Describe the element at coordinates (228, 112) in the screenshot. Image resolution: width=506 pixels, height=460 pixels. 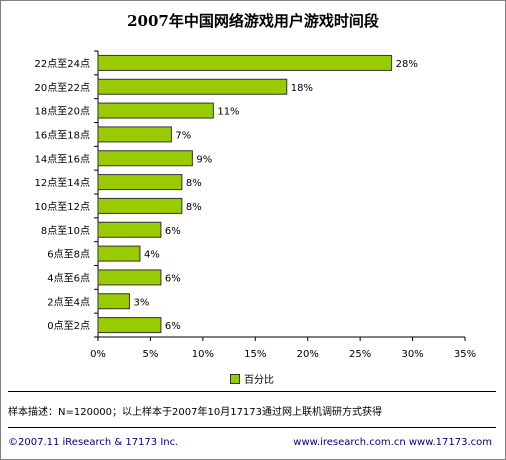
I see `data-label: 11%` at that location.